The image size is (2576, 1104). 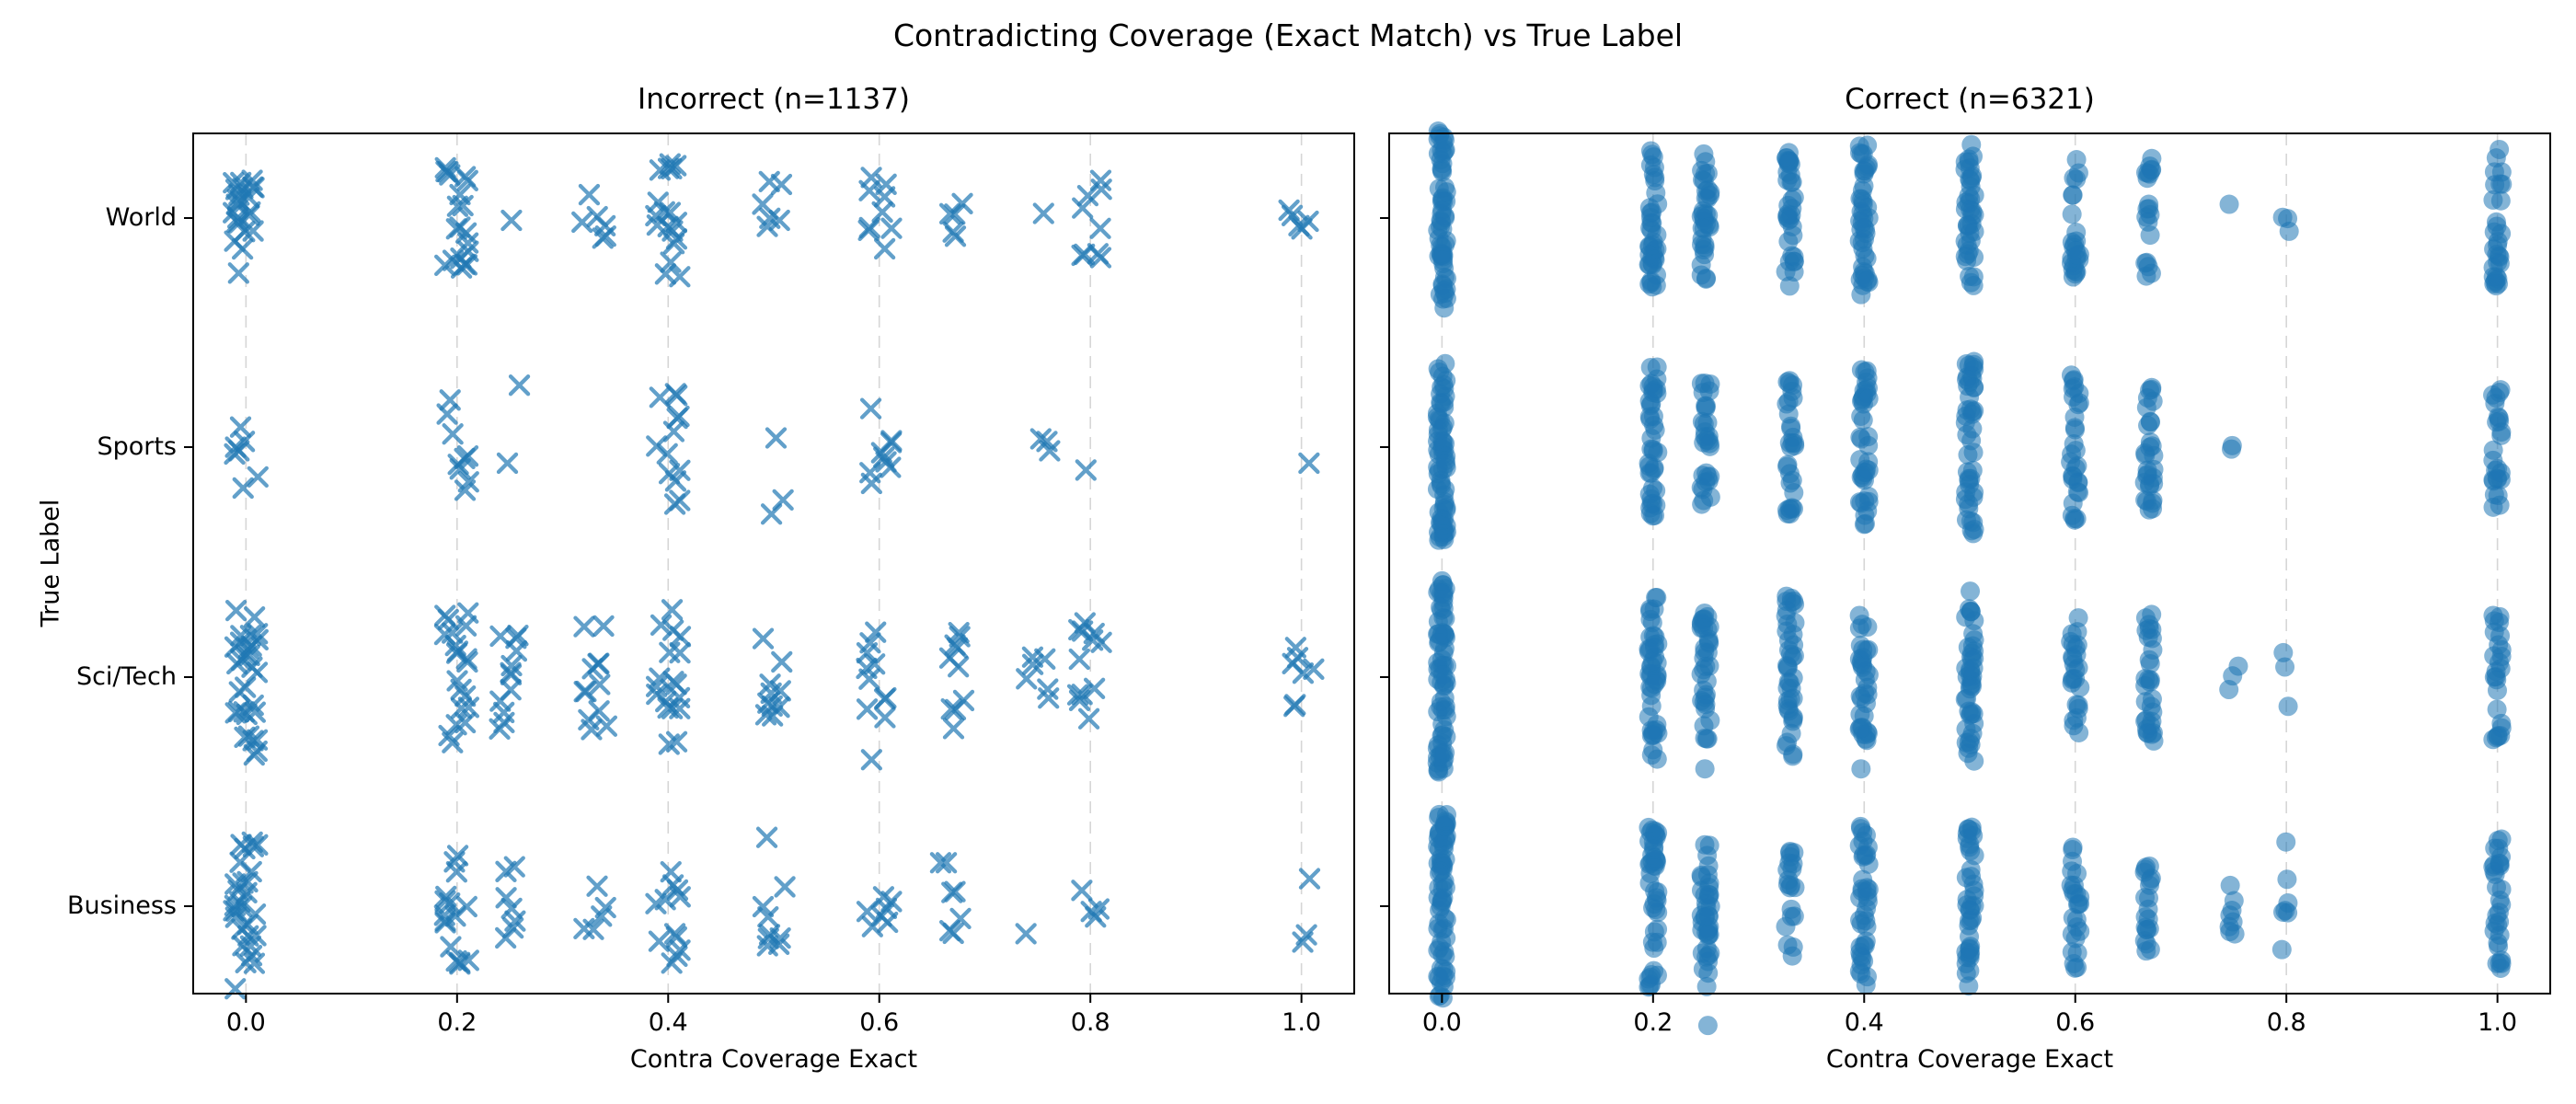 What do you see at coordinates (141, 217) in the screenshot?
I see `y-tick-label: World` at bounding box center [141, 217].